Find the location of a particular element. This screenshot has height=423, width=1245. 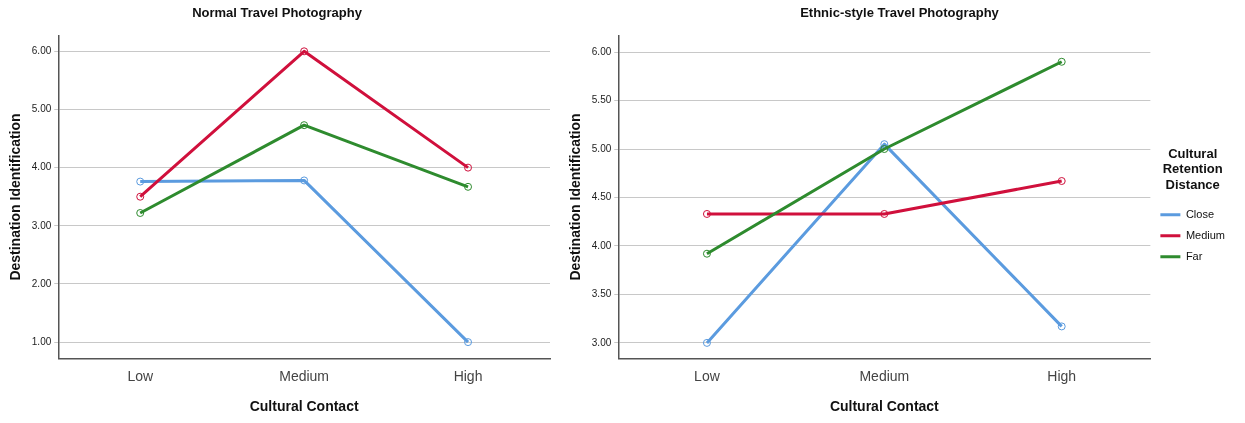

y-tick-label: 4.50 is located at coordinates (601, 197).